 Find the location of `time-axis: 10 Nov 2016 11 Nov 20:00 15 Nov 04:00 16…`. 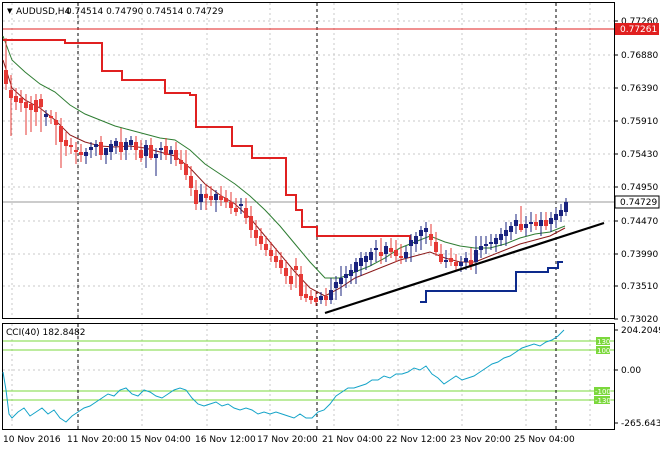

time-axis: 10 Nov 2016 11 Nov 20:00 15 Nov 04:00 16… is located at coordinates (289, 440).